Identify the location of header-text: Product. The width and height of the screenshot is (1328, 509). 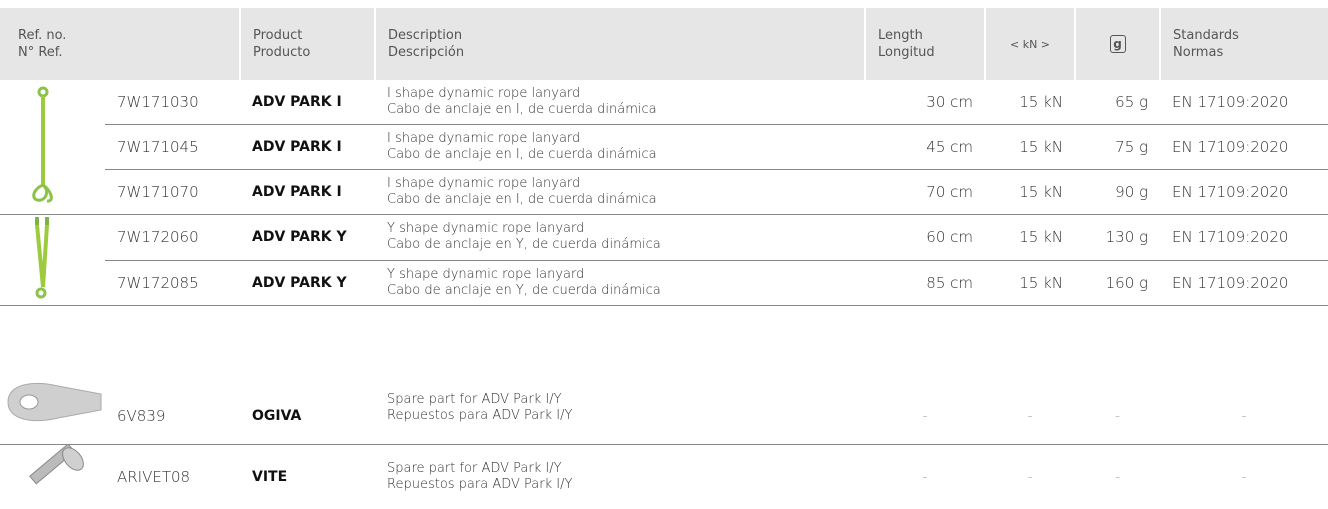
(307, 35).